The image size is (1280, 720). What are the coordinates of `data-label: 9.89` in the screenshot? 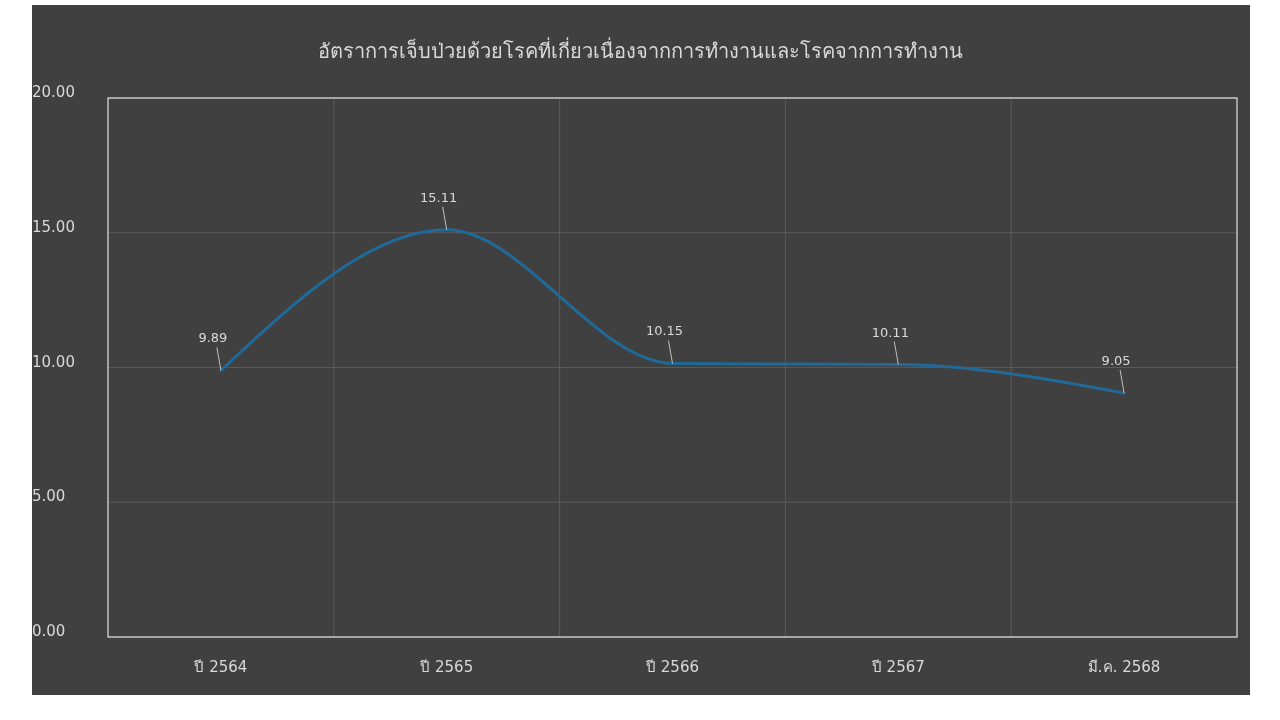 It's located at (213, 338).